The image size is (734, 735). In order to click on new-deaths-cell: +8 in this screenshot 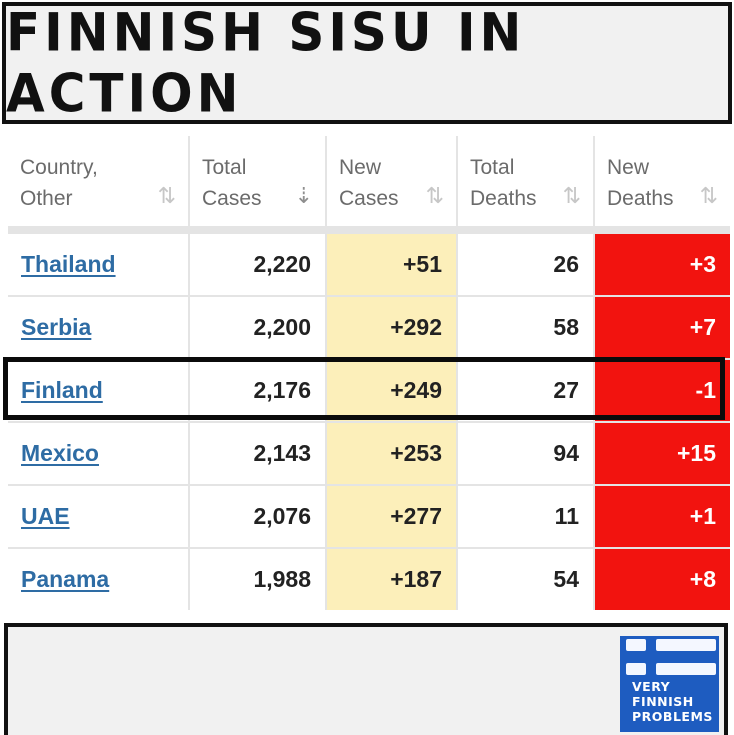, I will do `click(662, 579)`.